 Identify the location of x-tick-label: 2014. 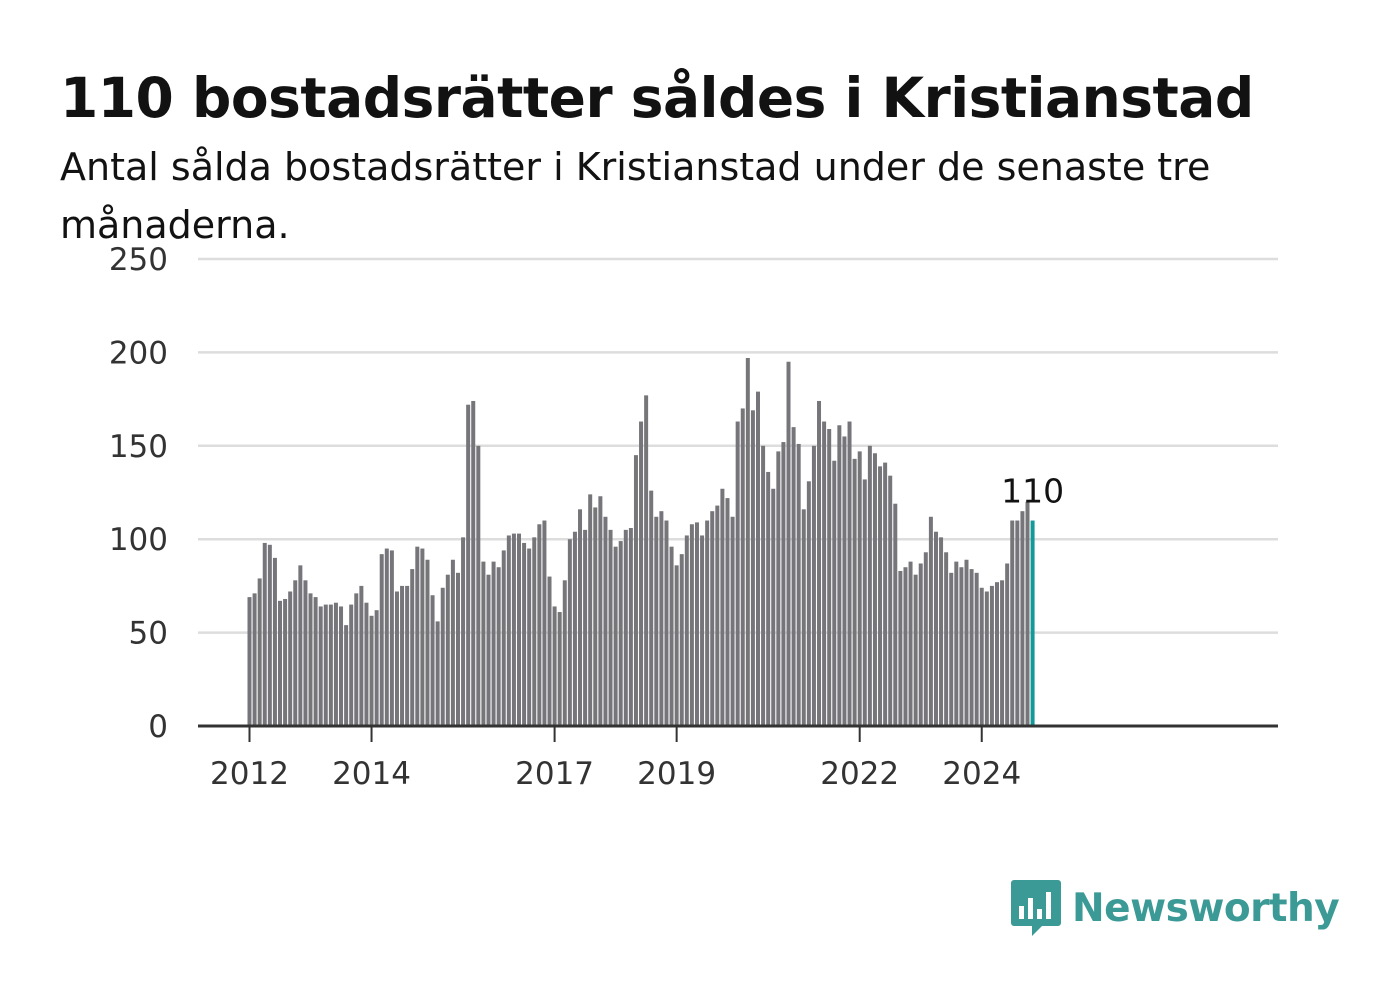
(371, 774).